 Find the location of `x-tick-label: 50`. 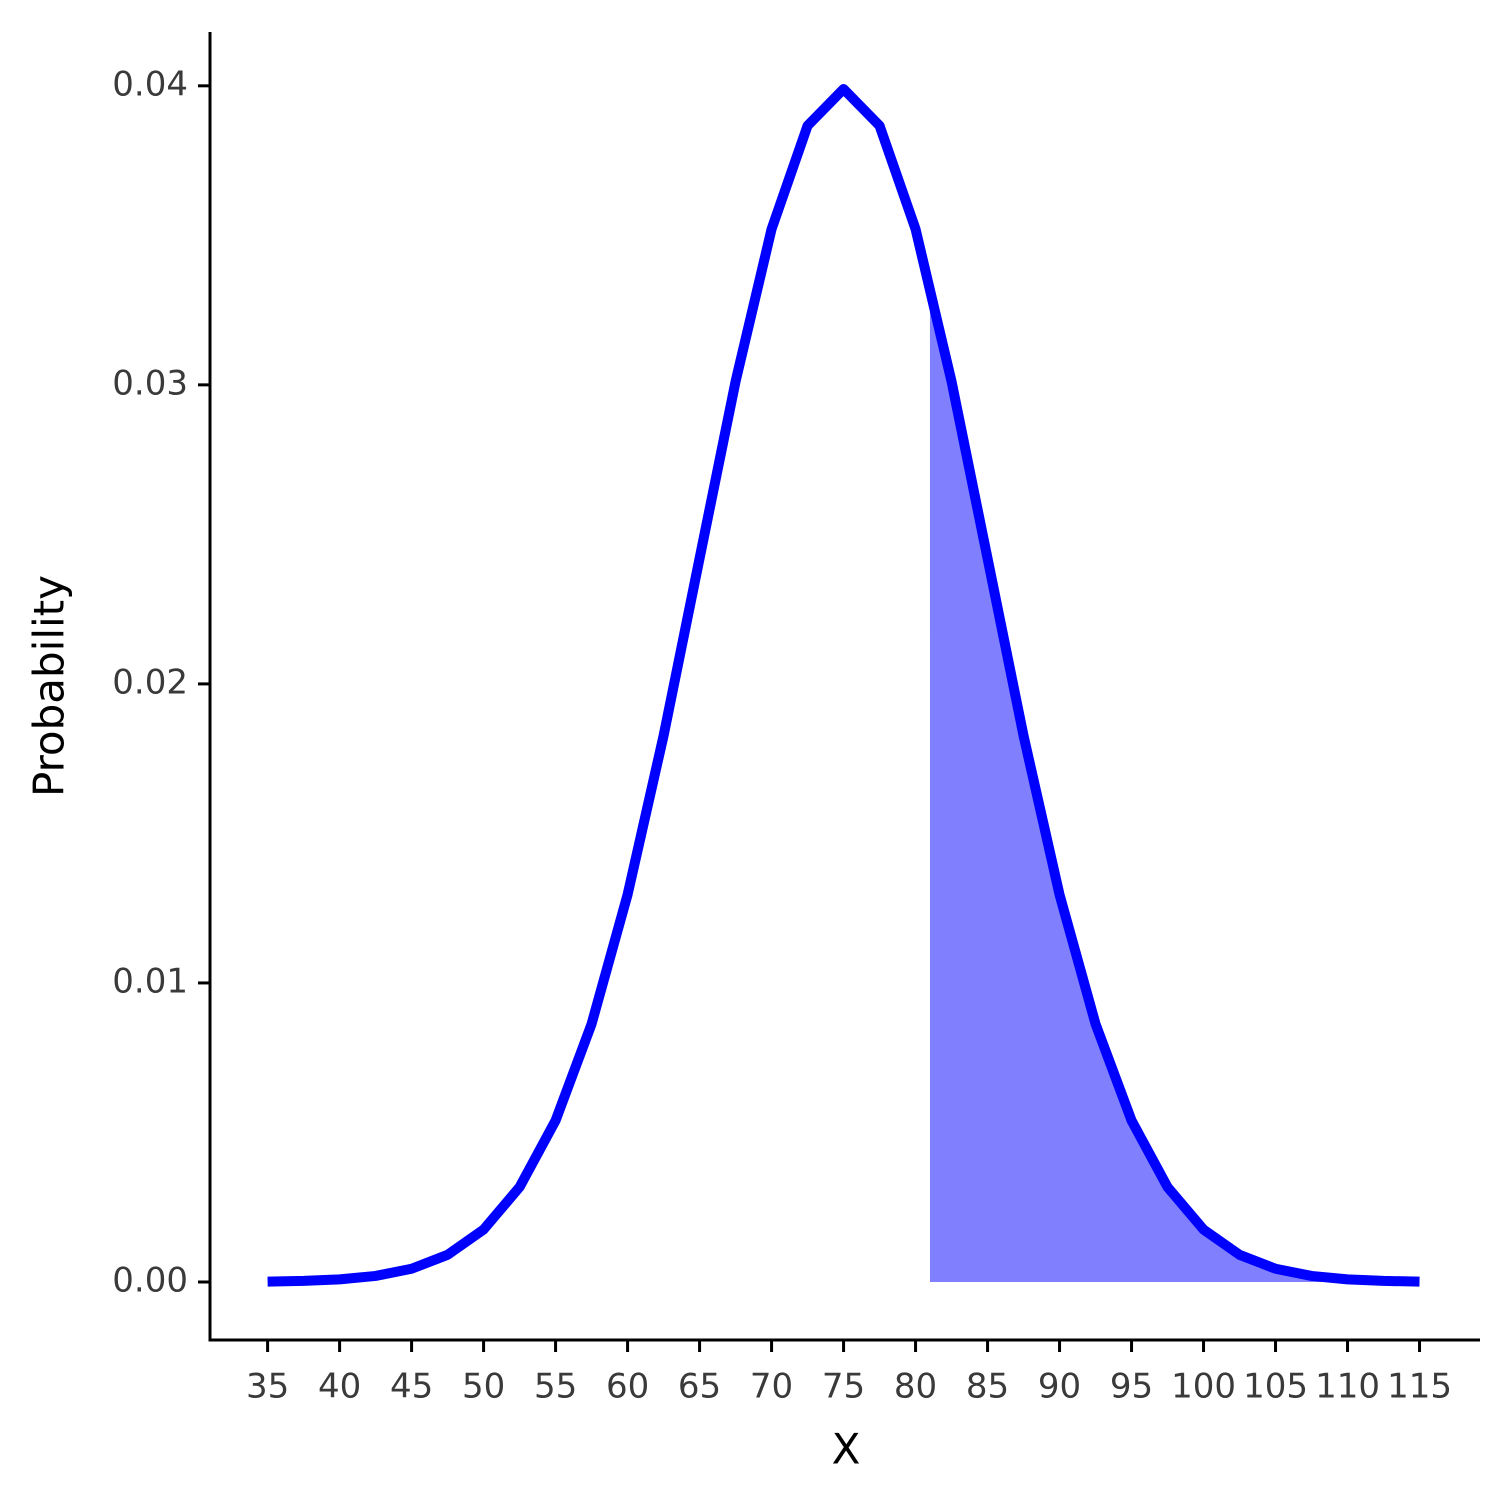

x-tick-label: 50 is located at coordinates (483, 1387).